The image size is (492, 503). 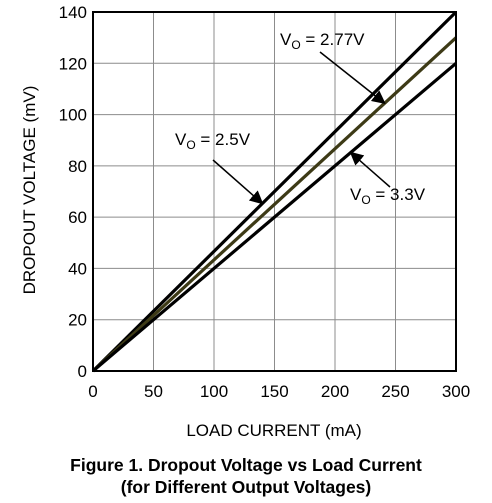 I want to click on x-tick-label: 300, so click(x=456, y=391).